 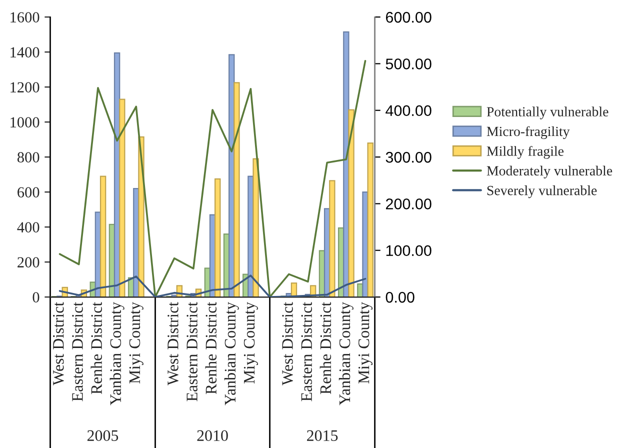 I want to click on y2-tick-label: 0.00, so click(x=400, y=297).